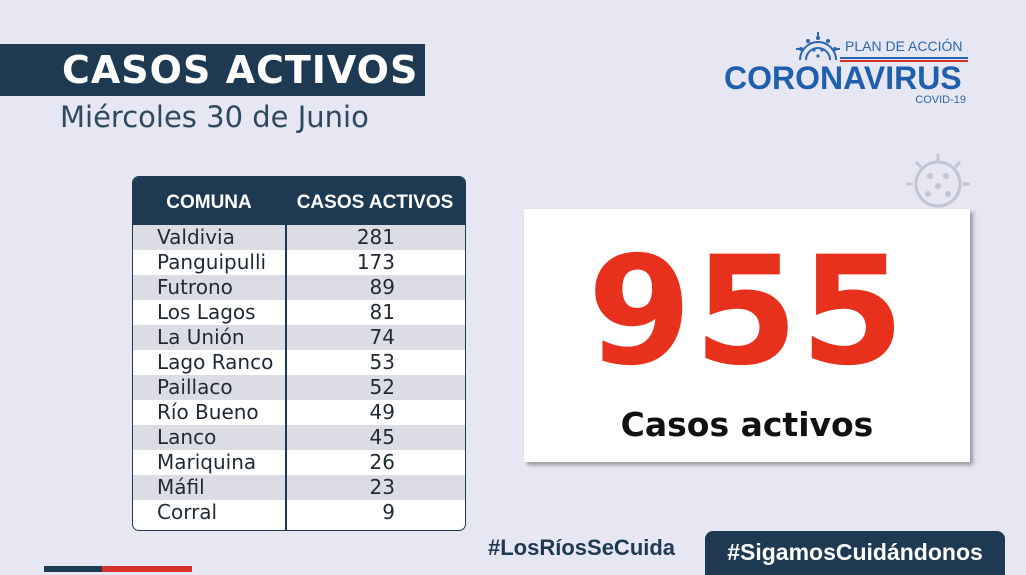  Describe the element at coordinates (940, 100) in the screenshot. I see `logo-covid-text: COVID-19` at that location.